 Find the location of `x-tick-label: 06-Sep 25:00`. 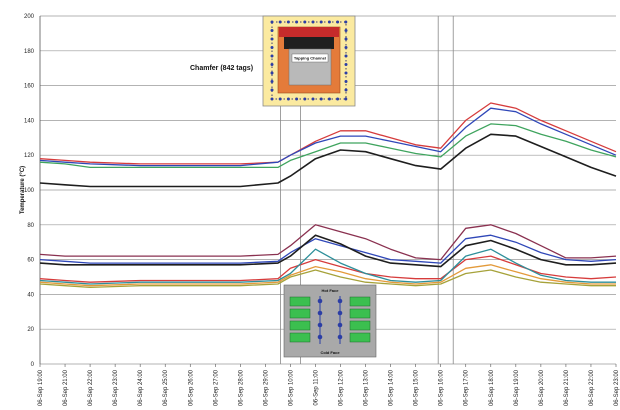

x-tick-label: 06-Sep 25:00 is located at coordinates (166, 387).